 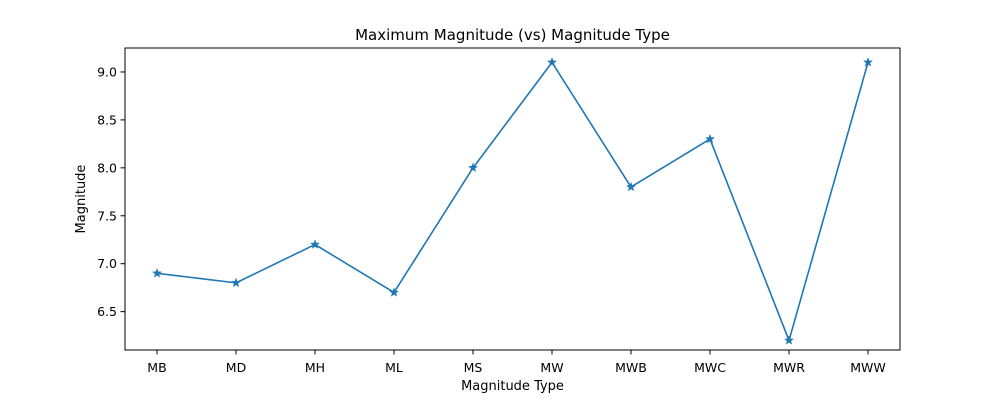 What do you see at coordinates (107, 167) in the screenshot?
I see `y-tick-label: 8.0` at bounding box center [107, 167].